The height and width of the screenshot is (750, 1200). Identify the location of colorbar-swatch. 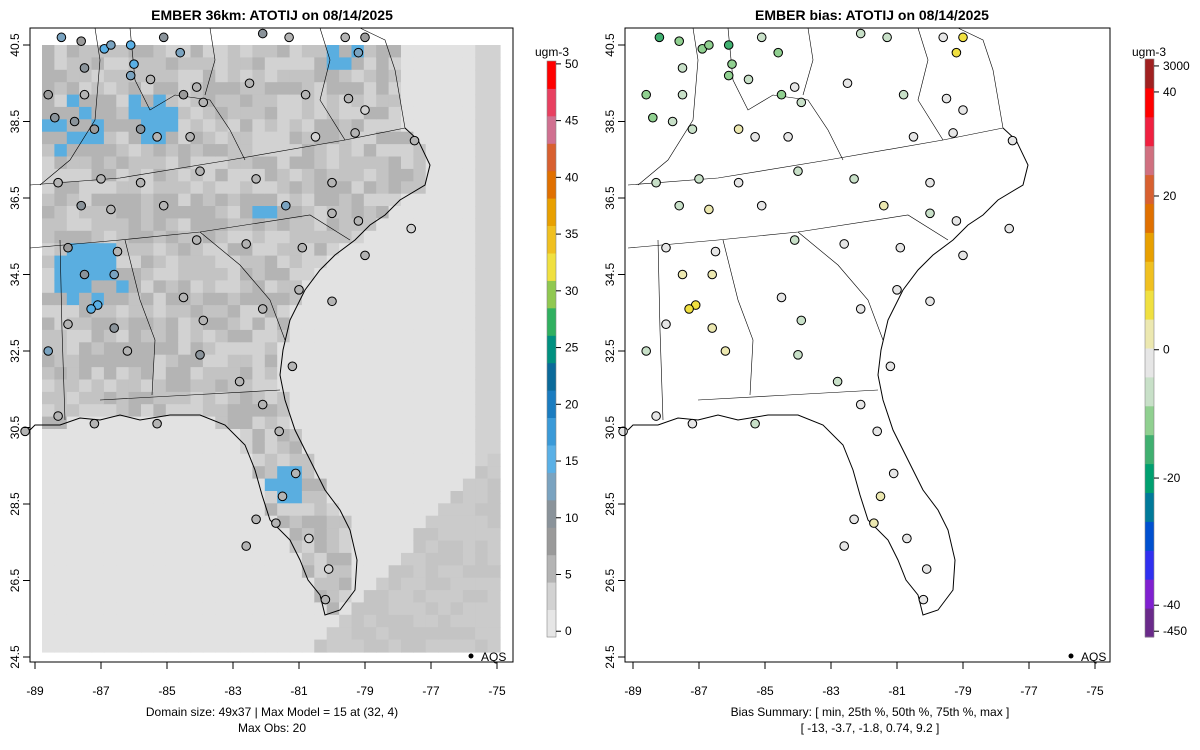
(1149, 449).